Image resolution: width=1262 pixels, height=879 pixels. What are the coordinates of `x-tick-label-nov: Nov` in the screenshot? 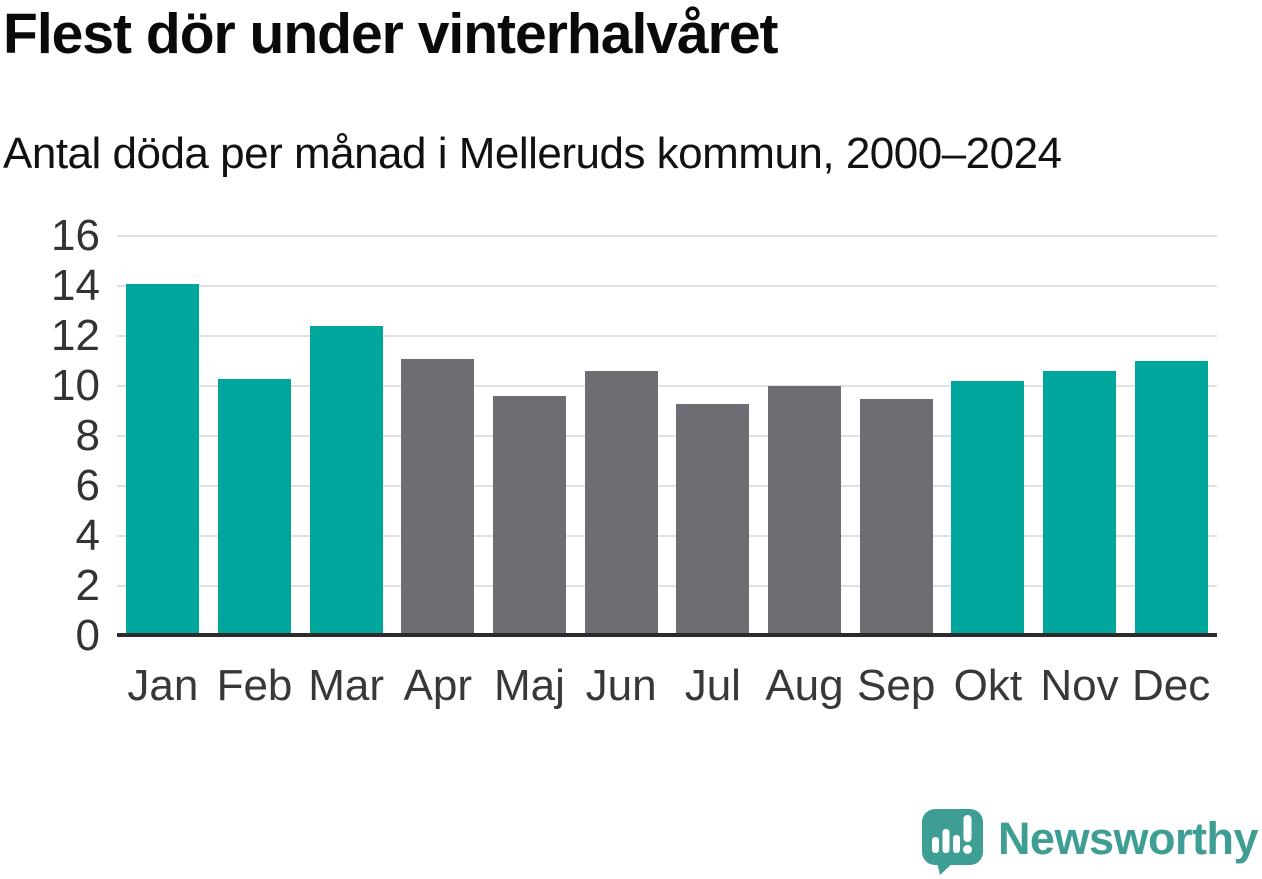 It's located at (1079, 685).